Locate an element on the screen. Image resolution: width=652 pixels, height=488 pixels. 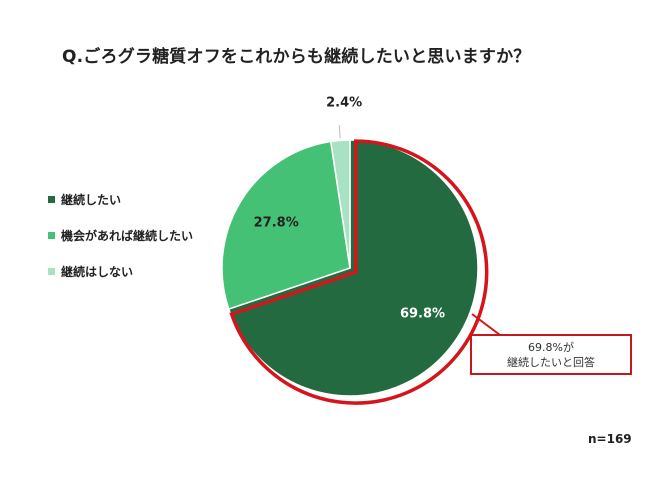
legend-item-continue: 継続したい is located at coordinates (120, 199).